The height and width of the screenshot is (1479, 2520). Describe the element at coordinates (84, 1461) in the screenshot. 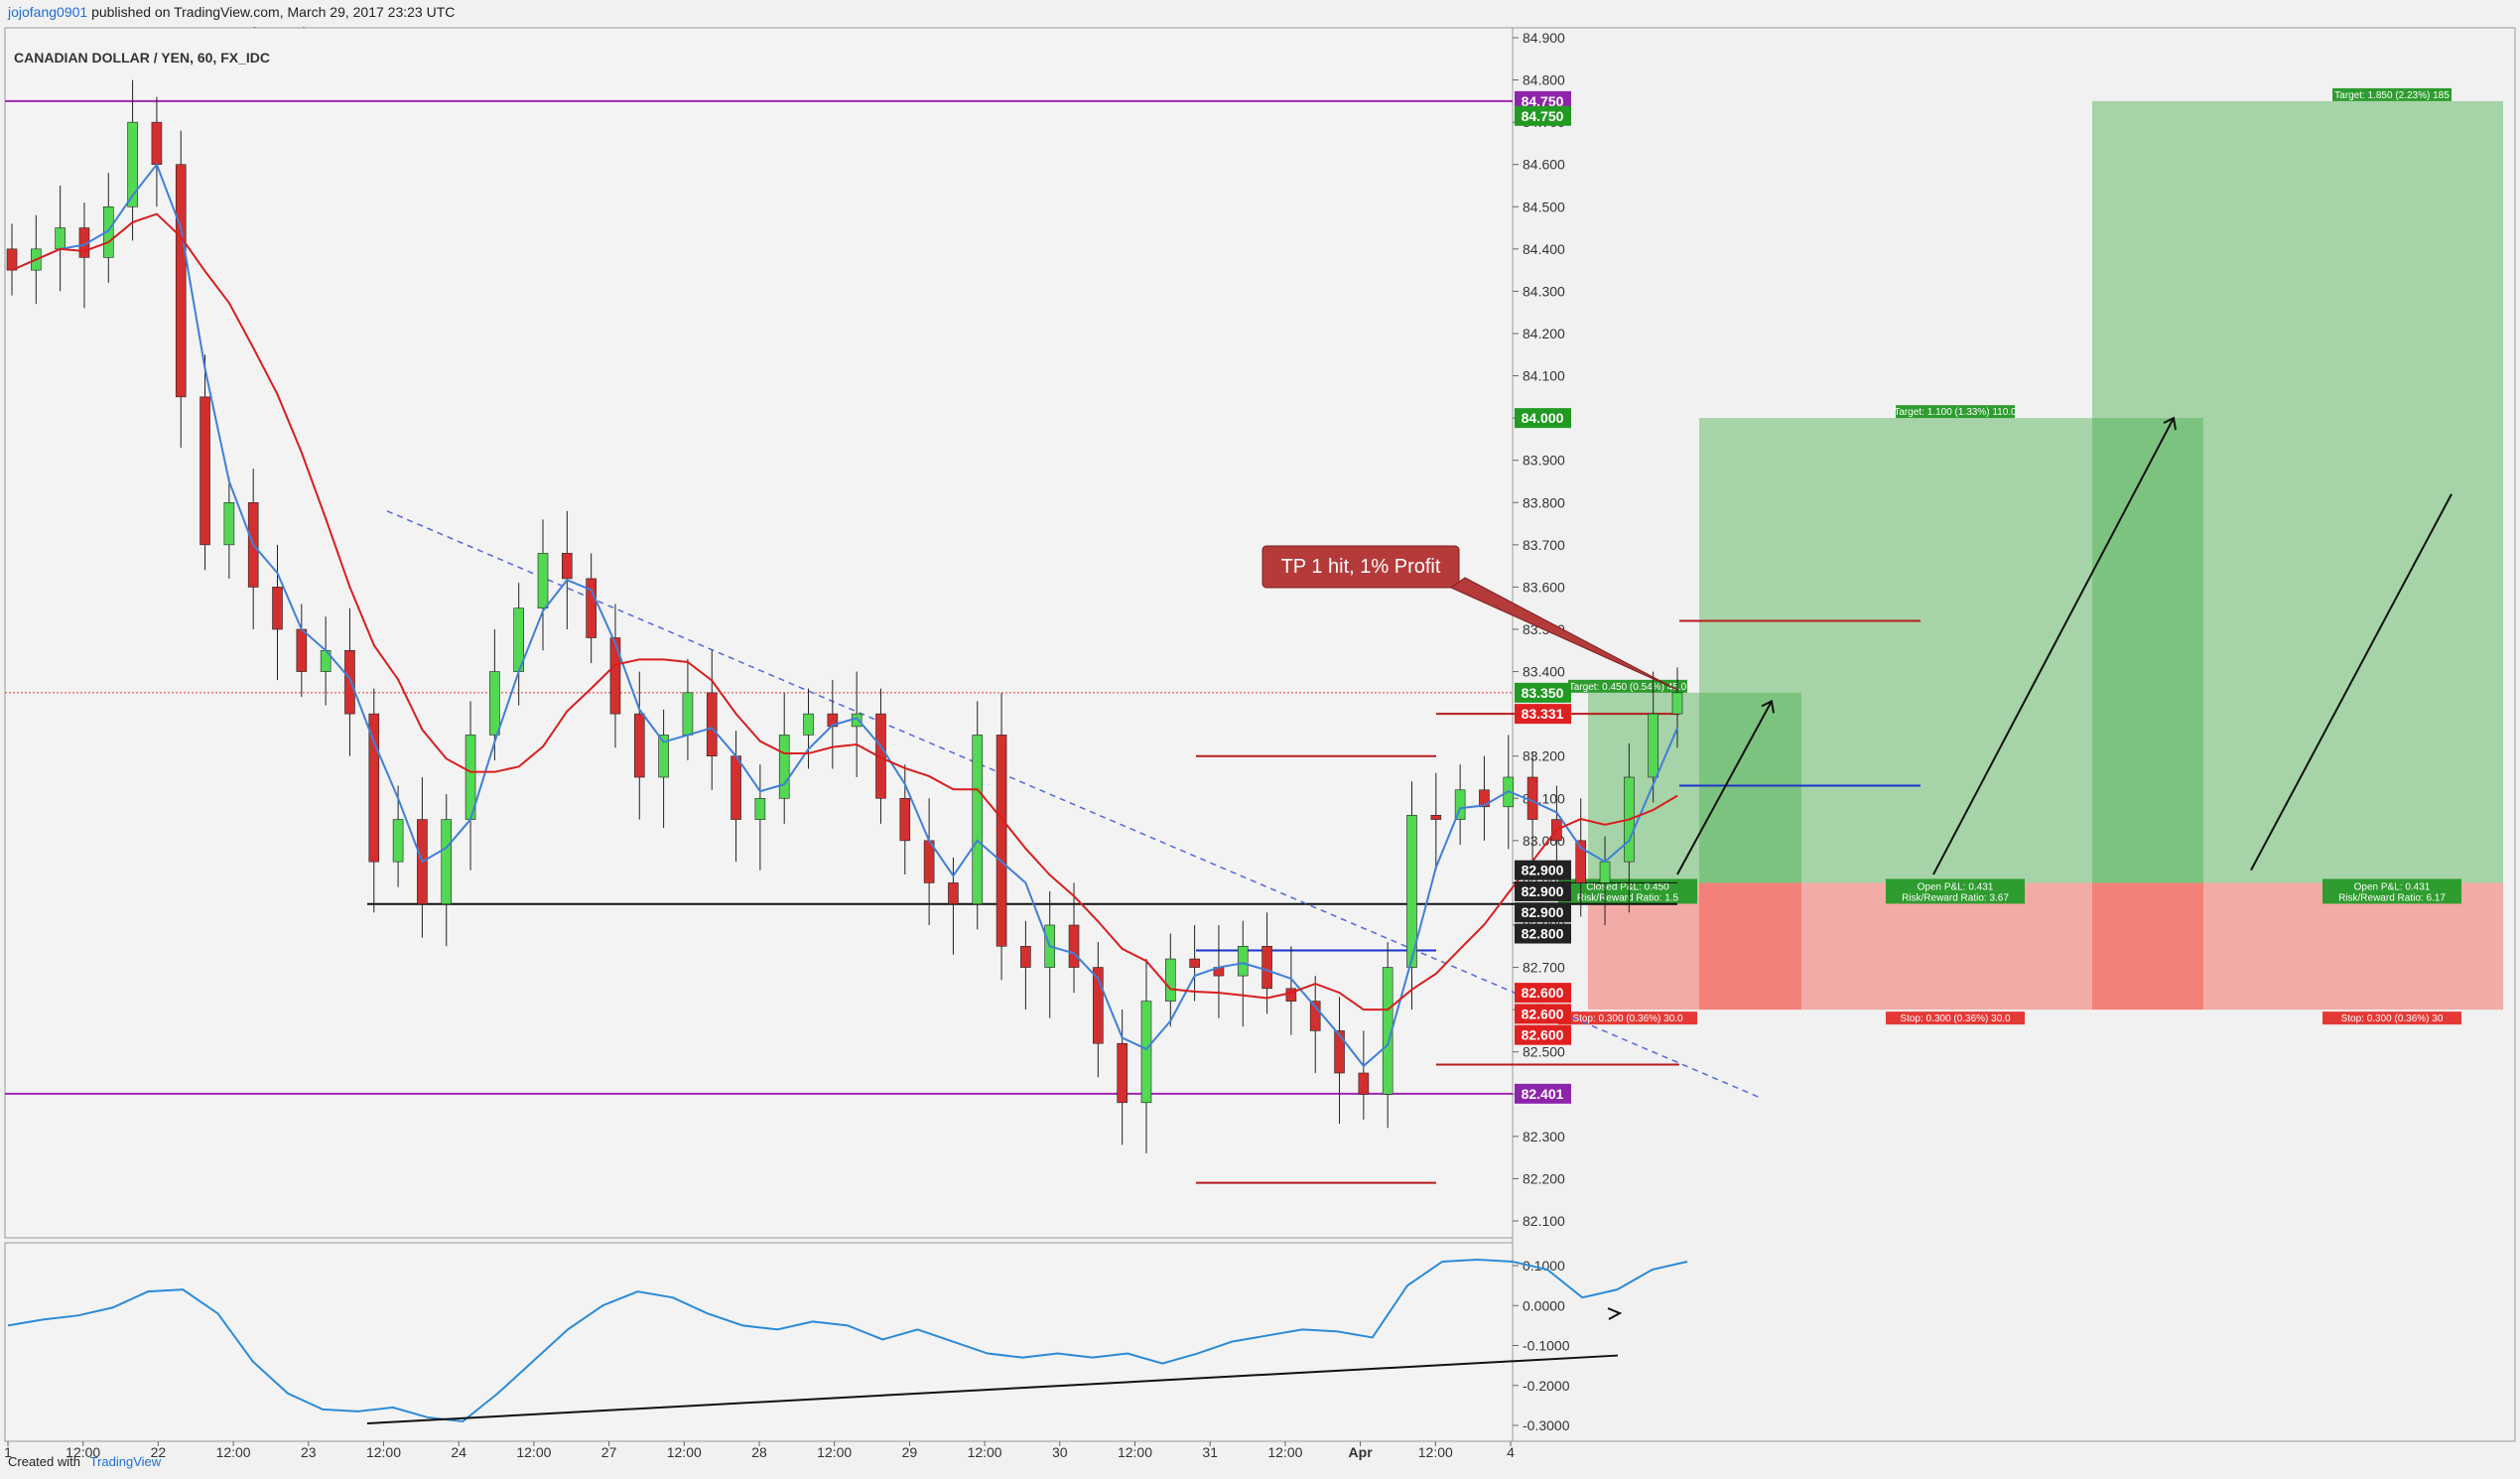

I see `footer: Created with TradingView` at that location.